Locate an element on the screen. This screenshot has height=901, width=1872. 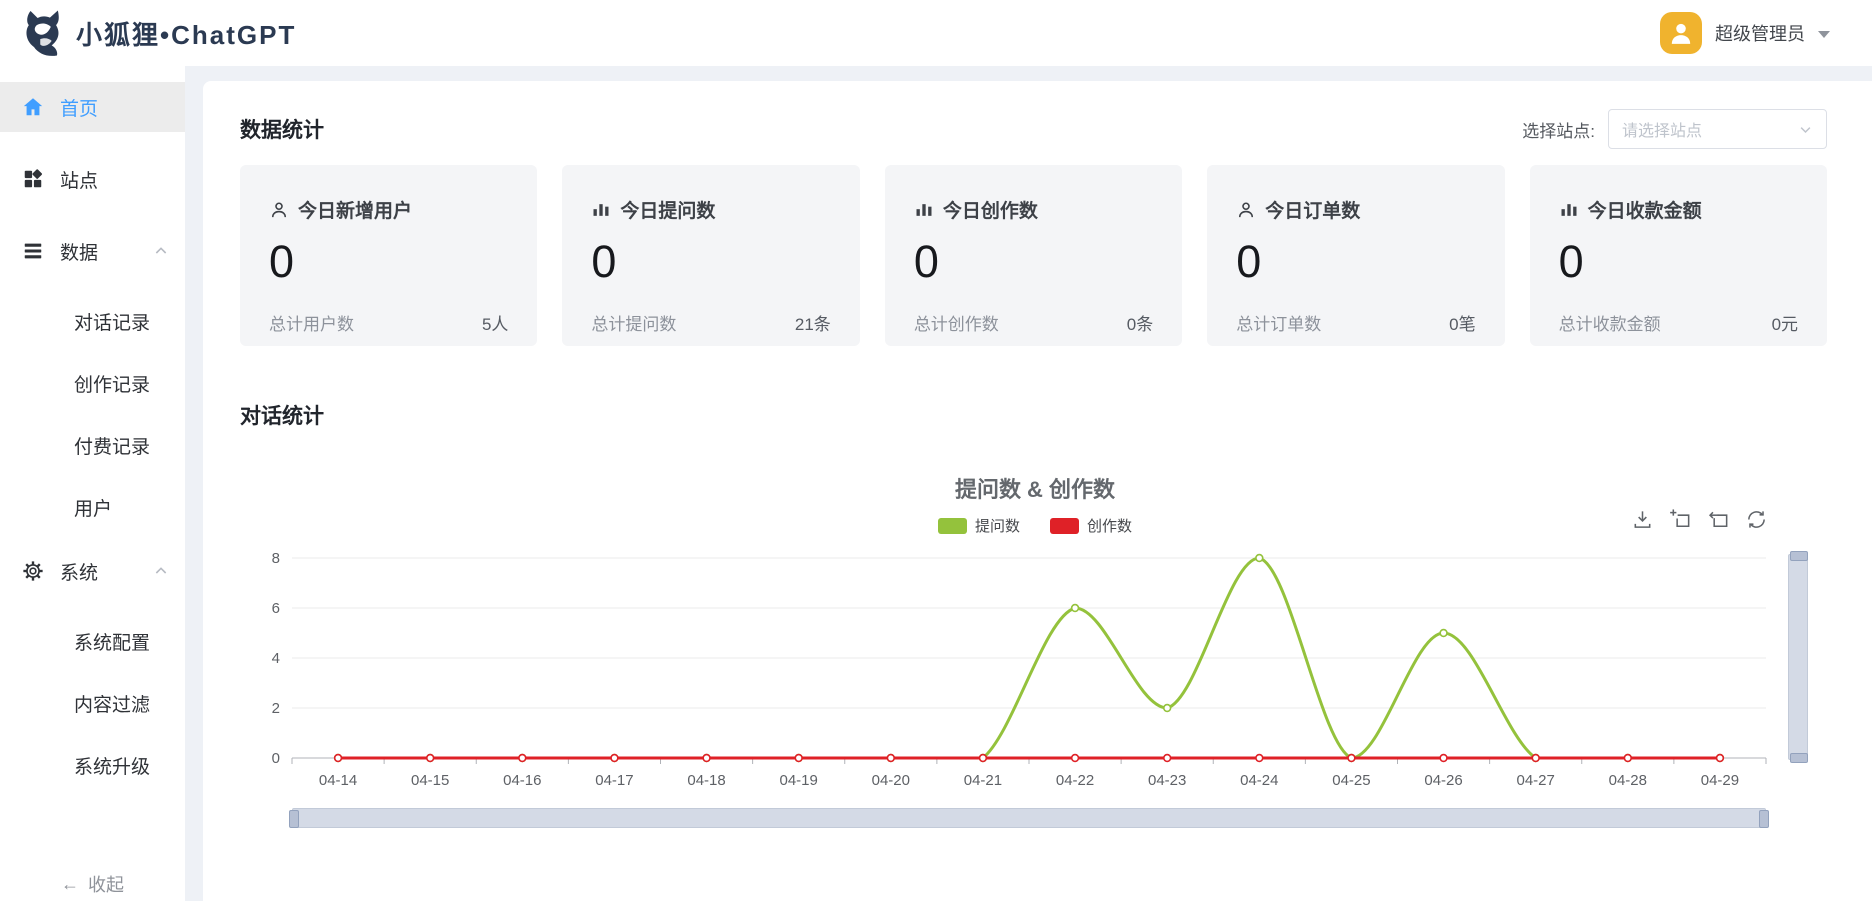
sidebar-collapse-button: ← 收起 is located at coordinates (92, 884).